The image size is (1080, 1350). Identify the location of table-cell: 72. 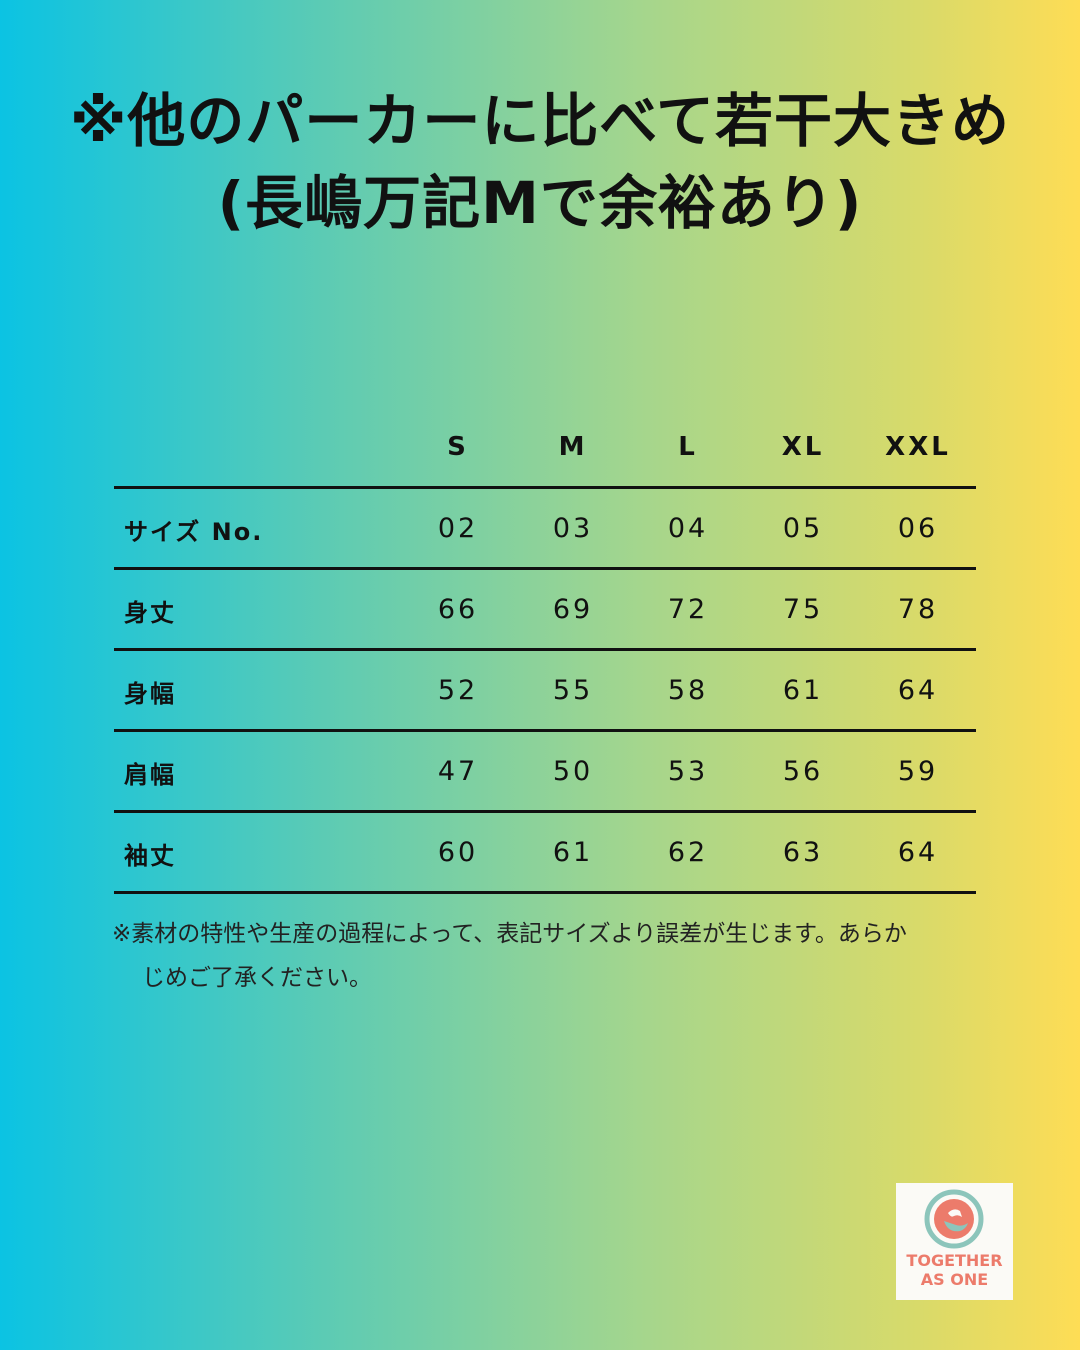
(688, 609).